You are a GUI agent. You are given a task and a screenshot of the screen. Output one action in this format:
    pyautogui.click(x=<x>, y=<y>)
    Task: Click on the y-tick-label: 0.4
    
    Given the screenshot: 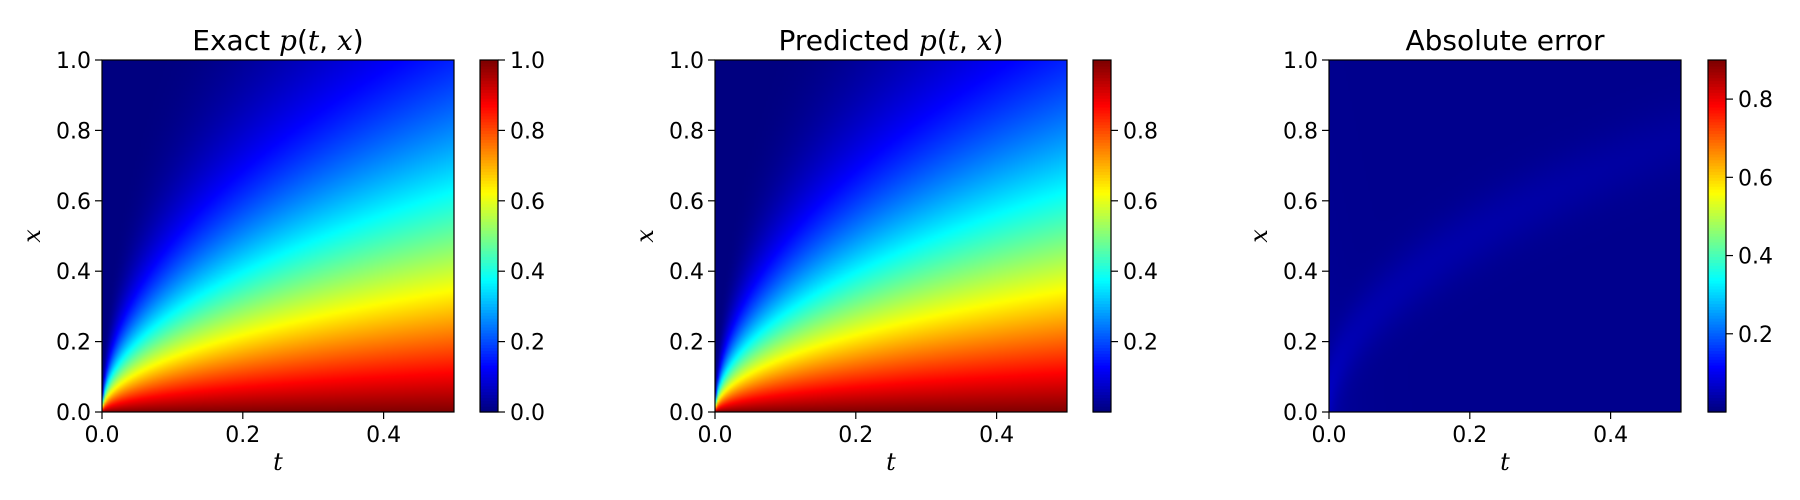 What is the action you would take?
    pyautogui.click(x=686, y=272)
    